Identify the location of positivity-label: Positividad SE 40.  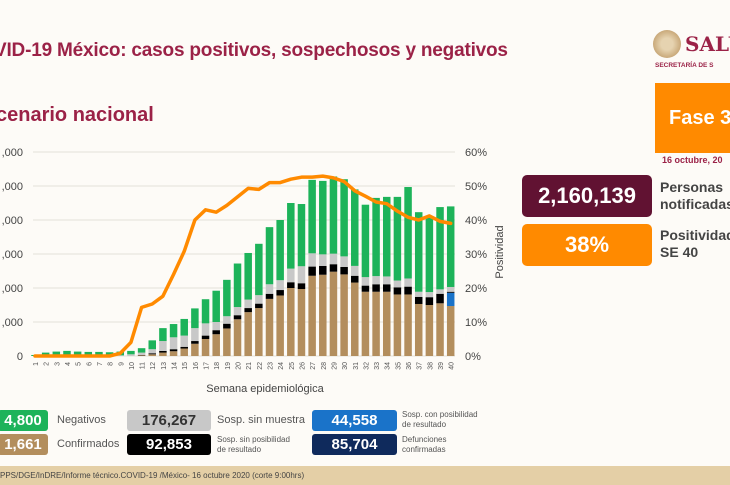
(695, 244).